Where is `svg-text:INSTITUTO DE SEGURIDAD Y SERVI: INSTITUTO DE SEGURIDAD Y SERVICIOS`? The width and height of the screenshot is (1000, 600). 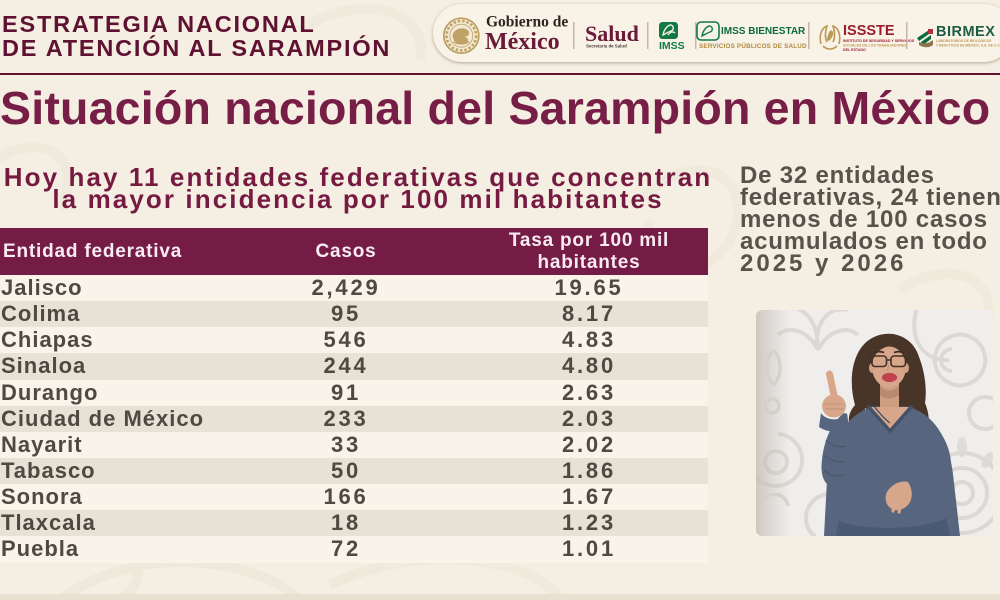
svg-text:INSTITUTO DE SEGURIDAD Y SERVI: INSTITUTO DE SEGURIDAD Y SERVICIOS is located at coordinates (879, 41).